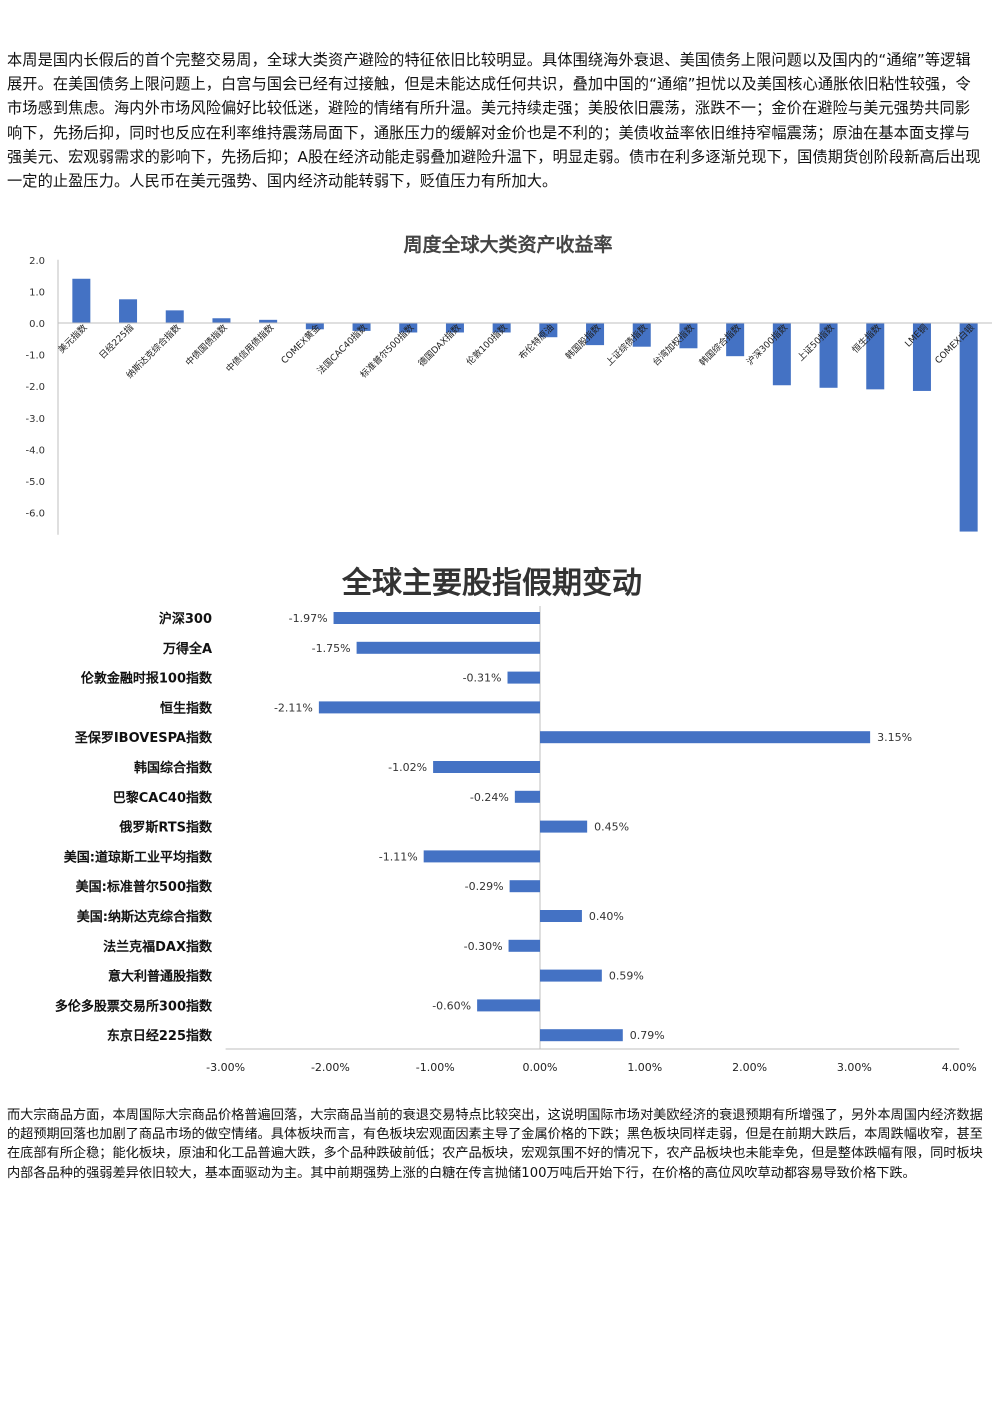  Describe the element at coordinates (144, 738) in the screenshot. I see `category-label: 圣保罗IBOVESPA指数` at that location.